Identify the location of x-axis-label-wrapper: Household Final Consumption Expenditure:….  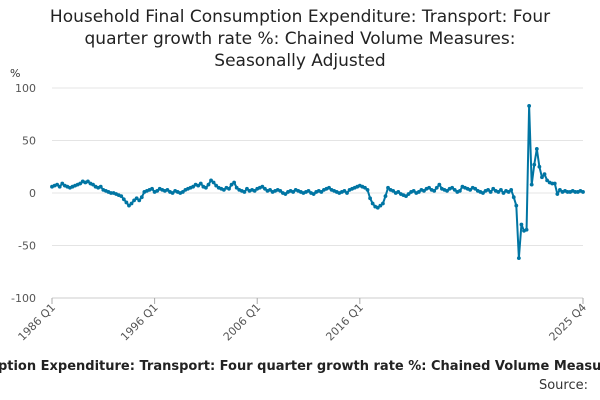
(300, 367).